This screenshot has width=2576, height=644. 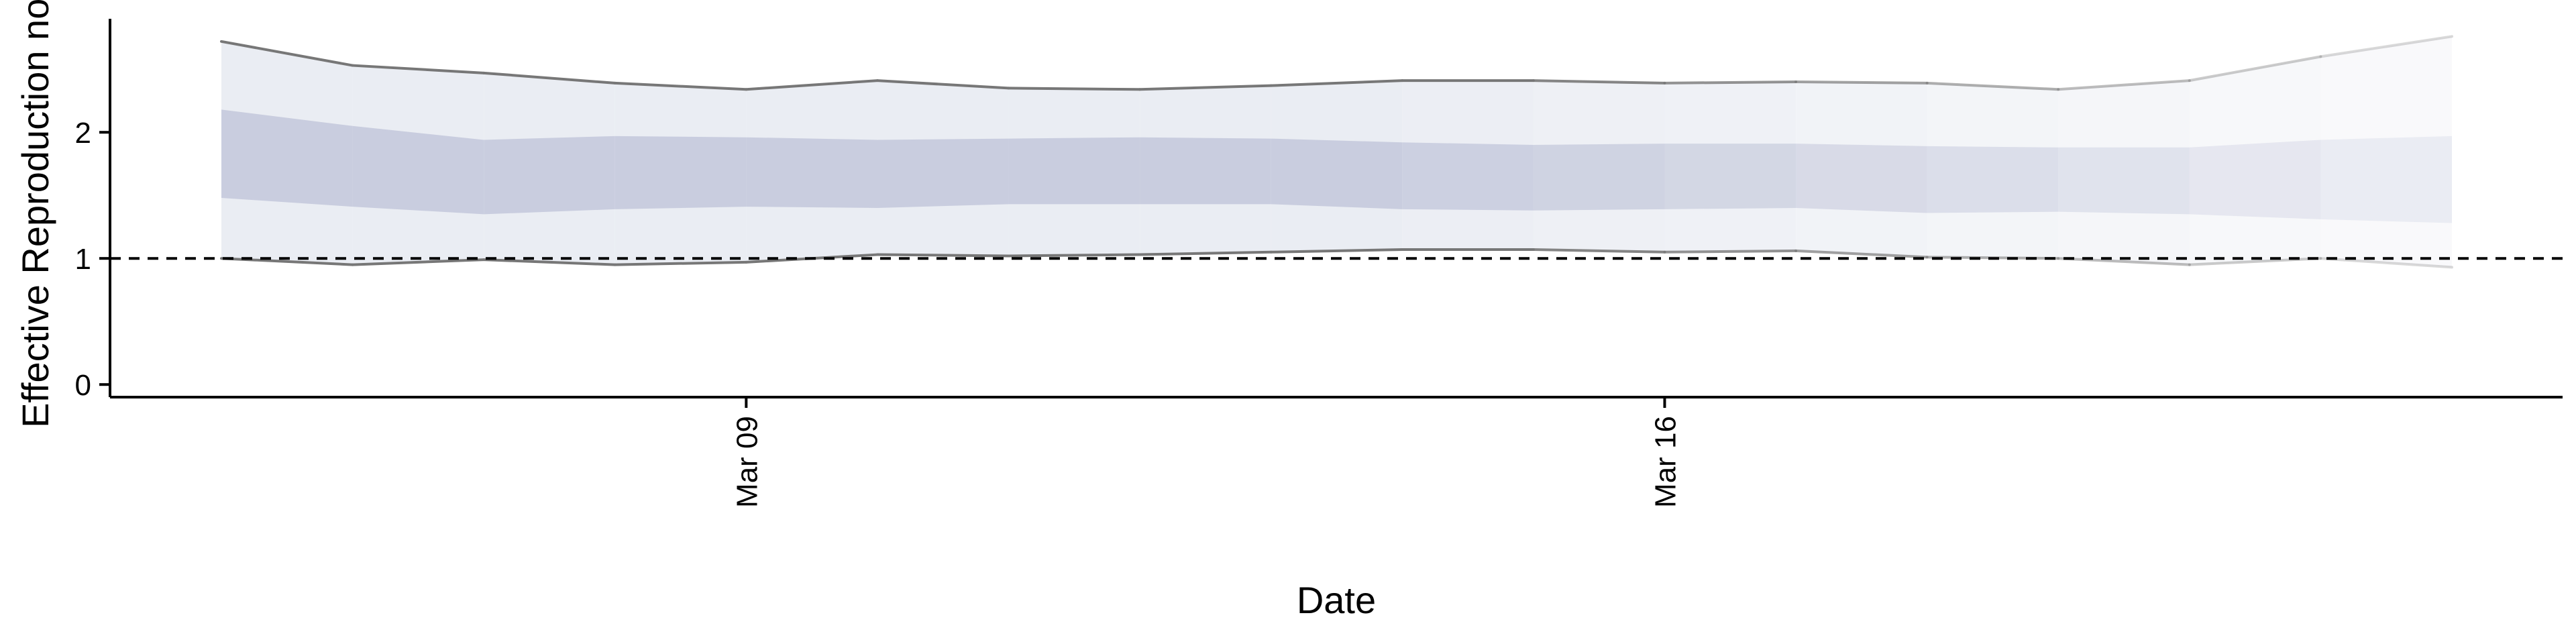 I want to click on x-axis-title: Date, so click(x=1336, y=600).